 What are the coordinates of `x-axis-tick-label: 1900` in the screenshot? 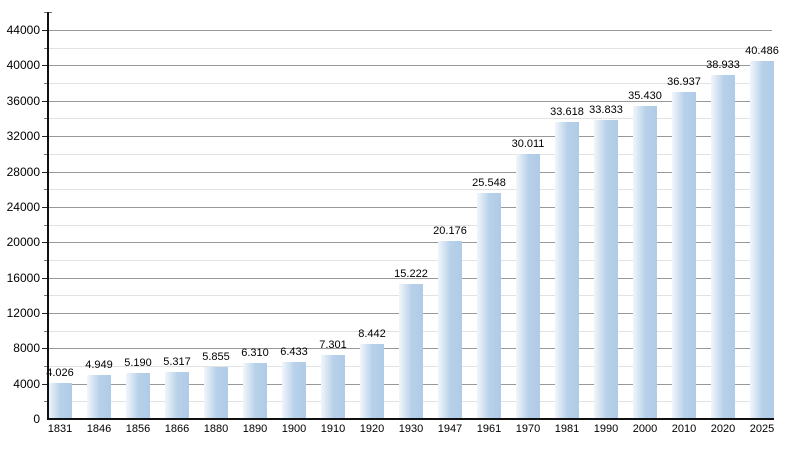 It's located at (294, 429).